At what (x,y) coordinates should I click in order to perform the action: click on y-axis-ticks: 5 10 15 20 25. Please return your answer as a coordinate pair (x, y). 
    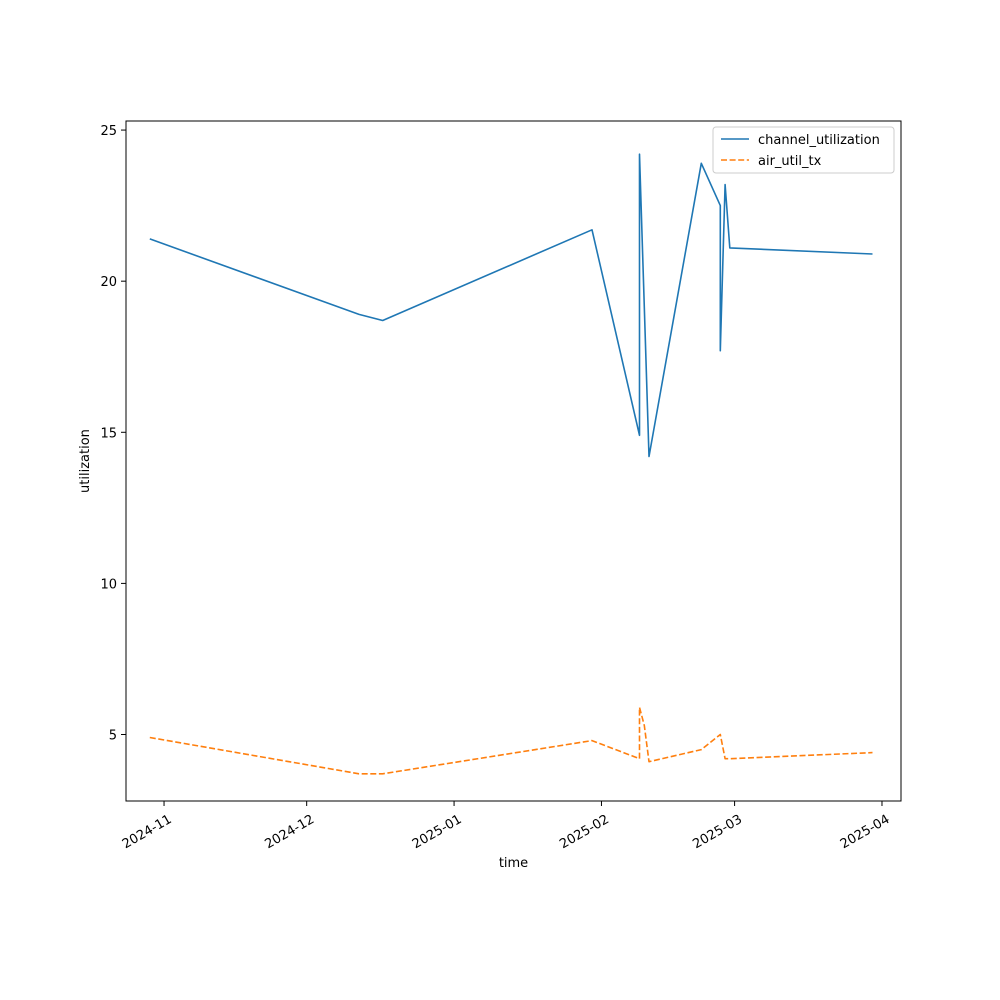
    Looking at the image, I should click on (113, 434).